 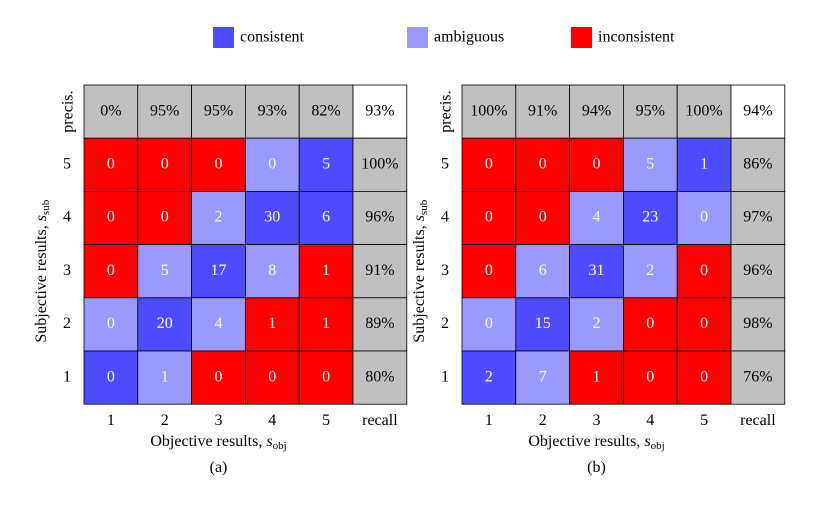 I want to click on precision-label: 0%, so click(x=110, y=110).